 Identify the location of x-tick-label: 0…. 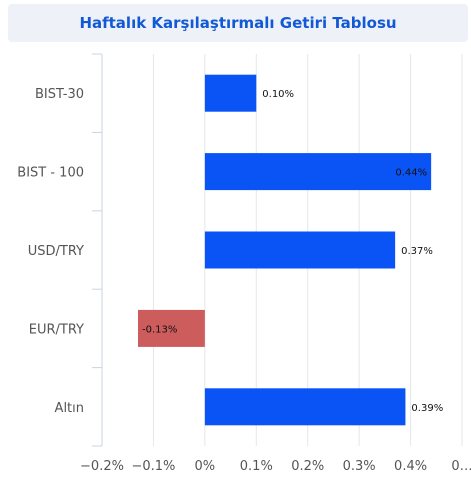
(461, 466).